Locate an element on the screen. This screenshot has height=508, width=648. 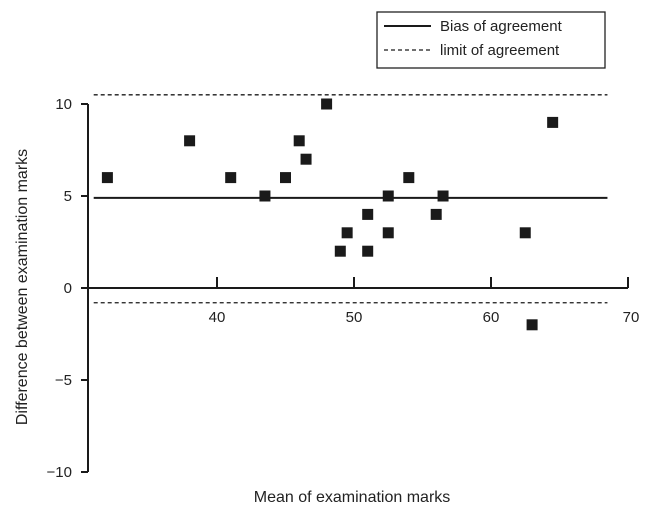
x-tick-label: 70 is located at coordinates (631, 317).